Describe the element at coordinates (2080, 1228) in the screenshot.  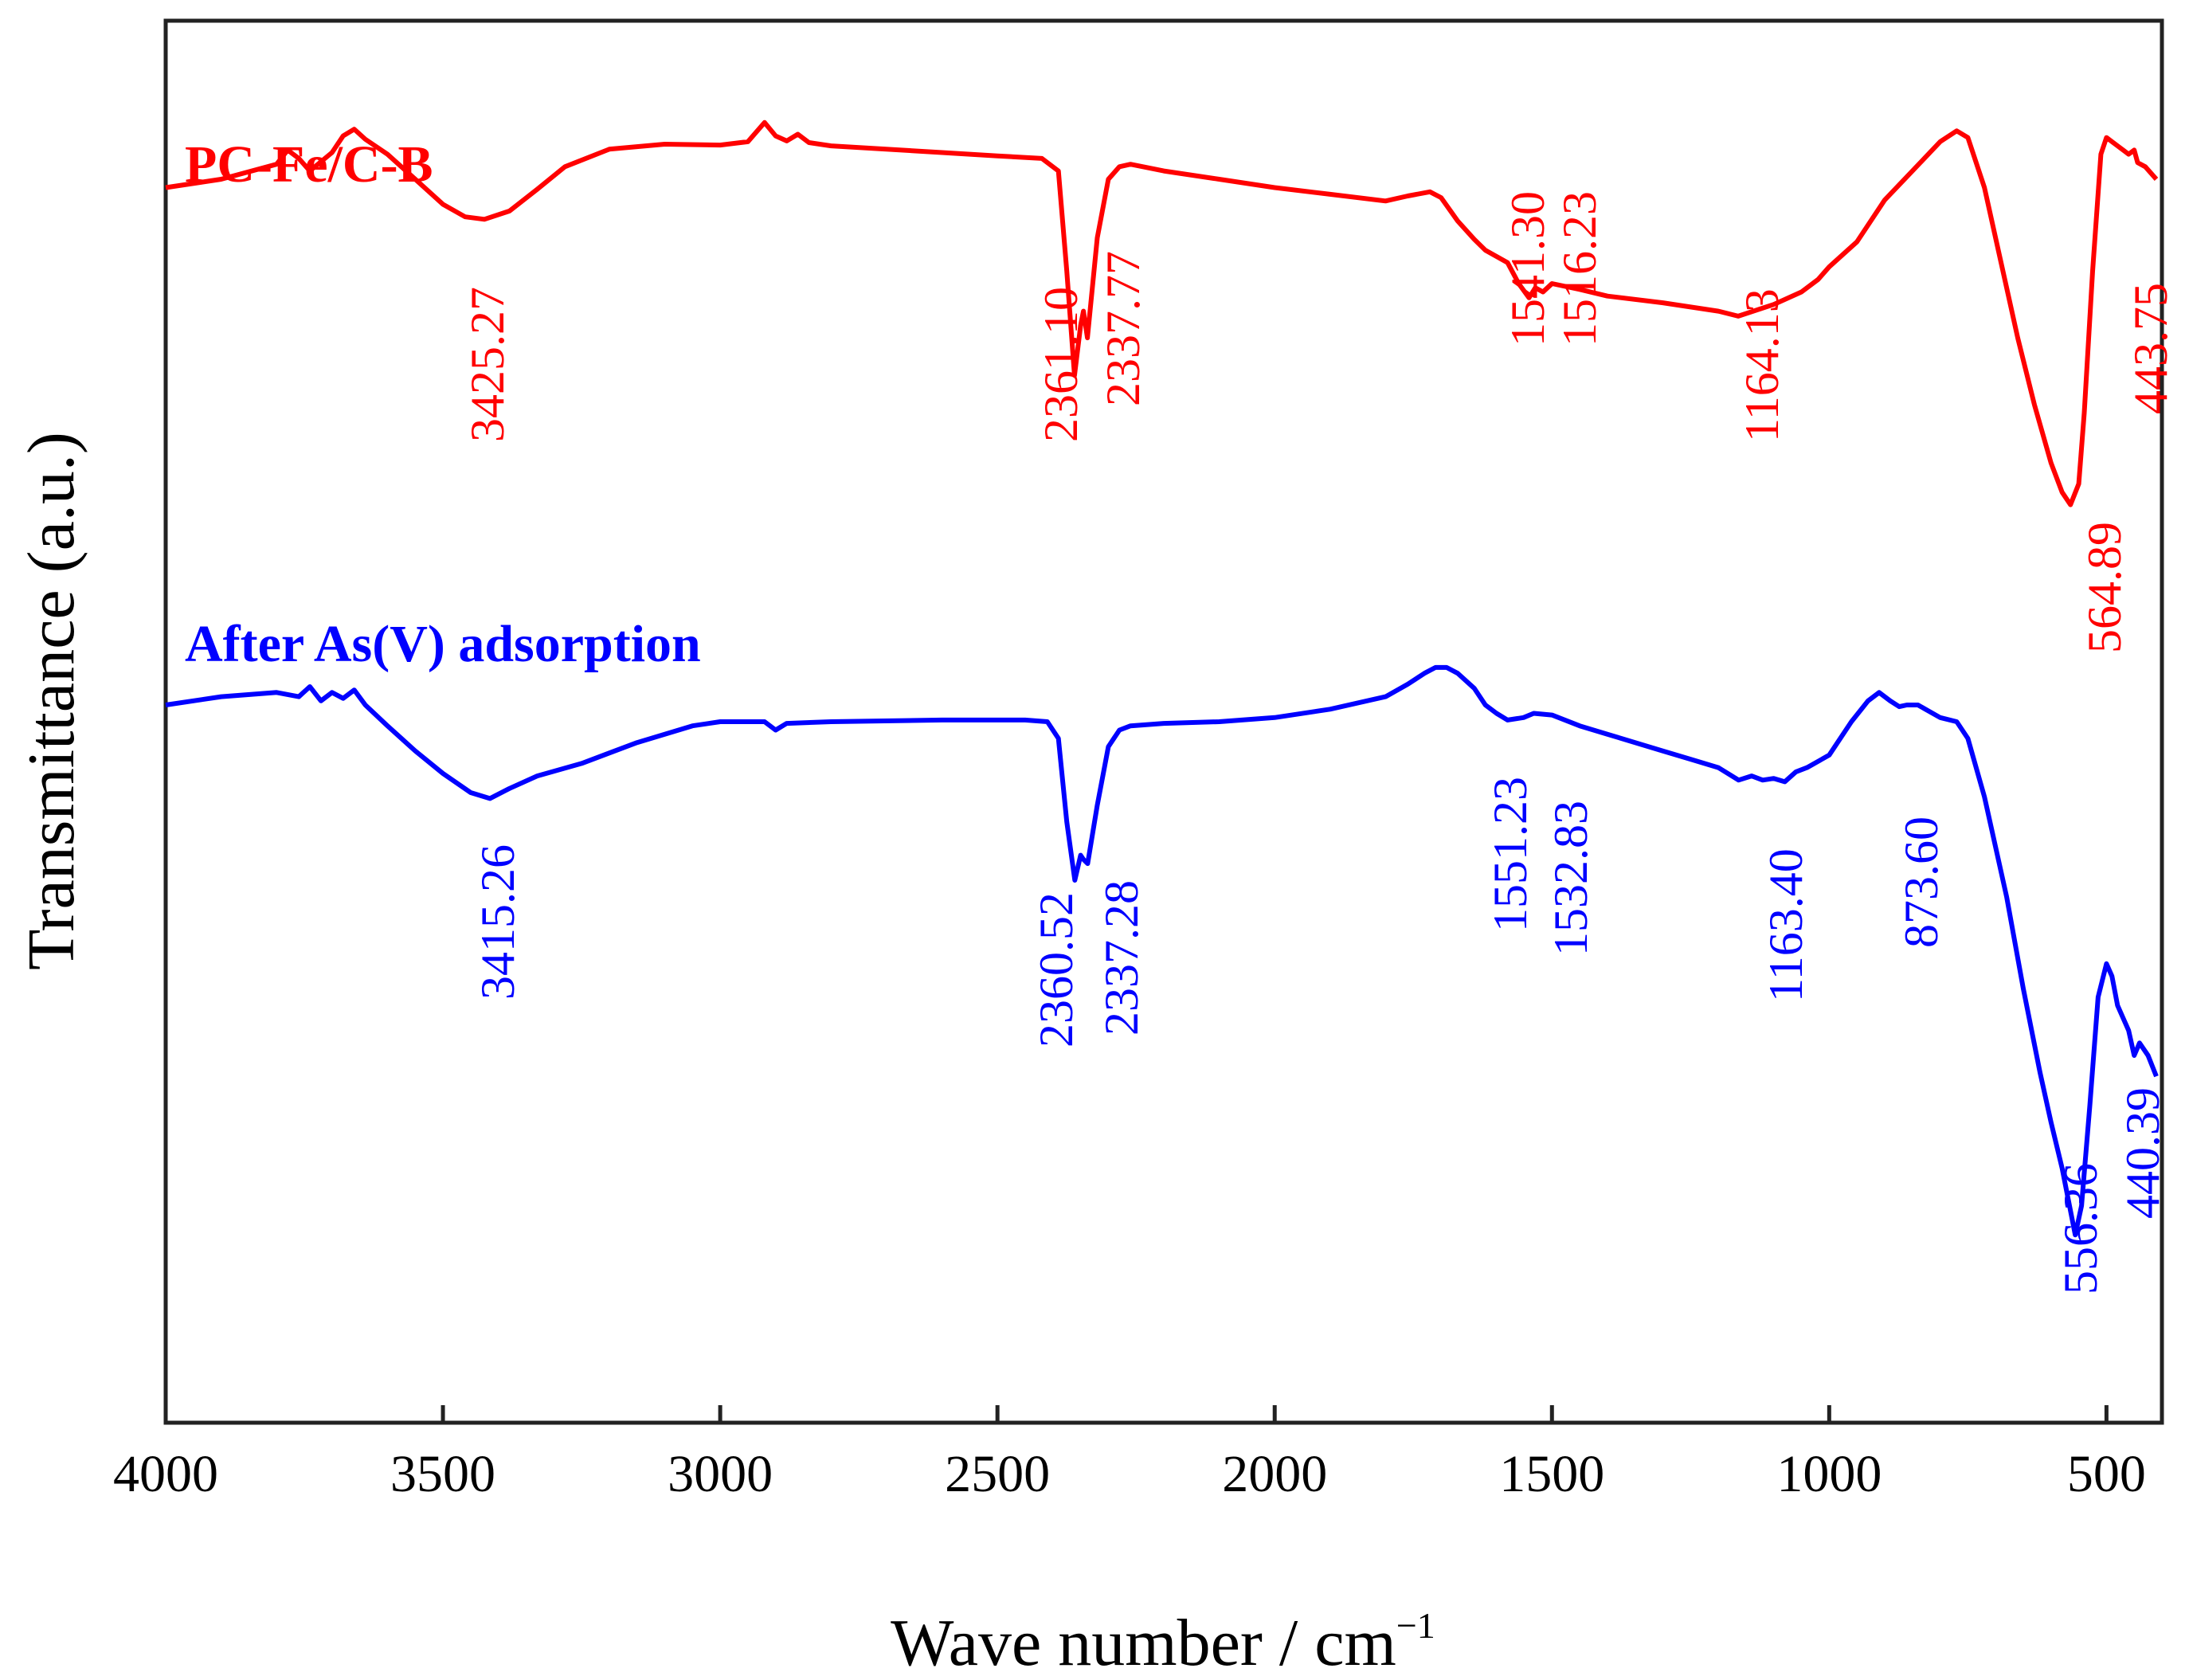
I see `peak-label: 556.36` at that location.